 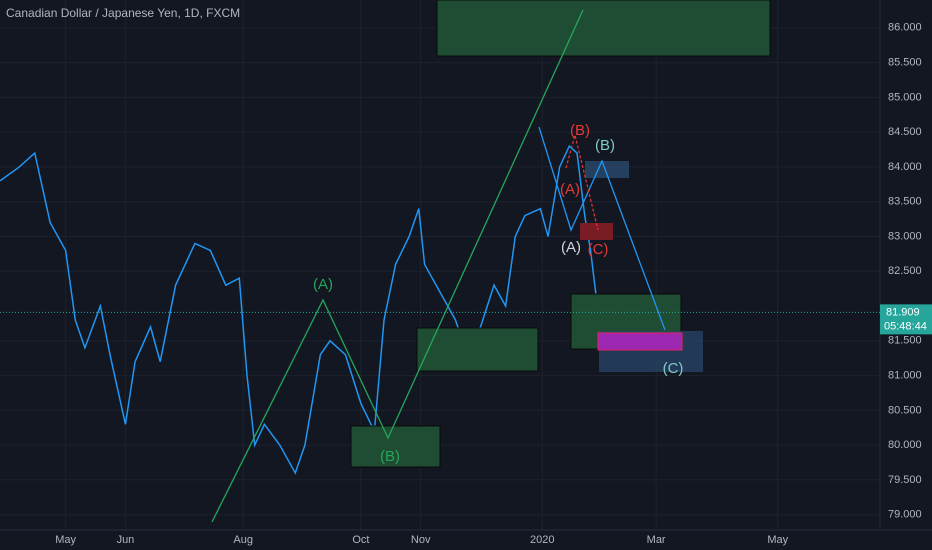 What do you see at coordinates (905, 326) in the screenshot?
I see `countdown: 05:48:44` at bounding box center [905, 326].